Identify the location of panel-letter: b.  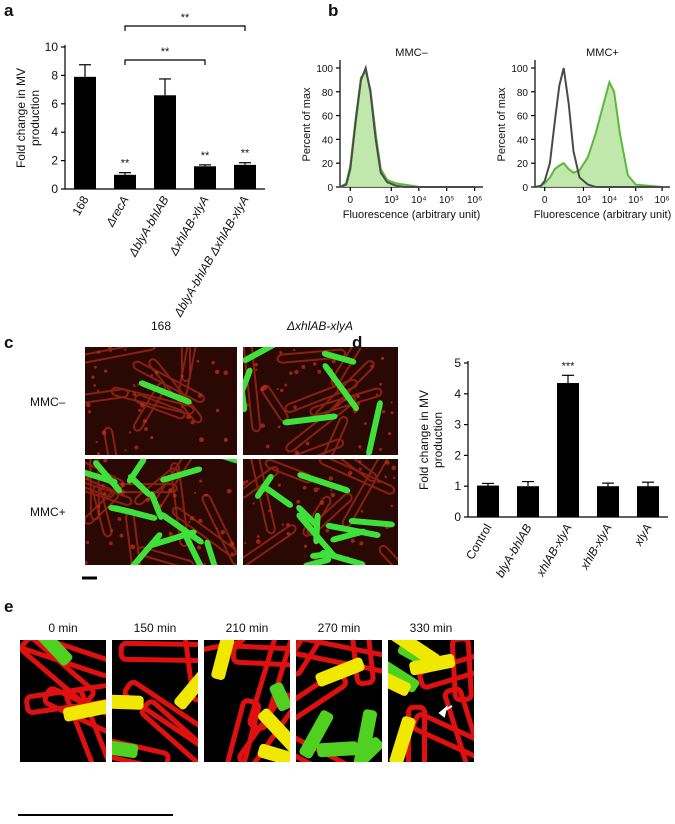
(333, 10).